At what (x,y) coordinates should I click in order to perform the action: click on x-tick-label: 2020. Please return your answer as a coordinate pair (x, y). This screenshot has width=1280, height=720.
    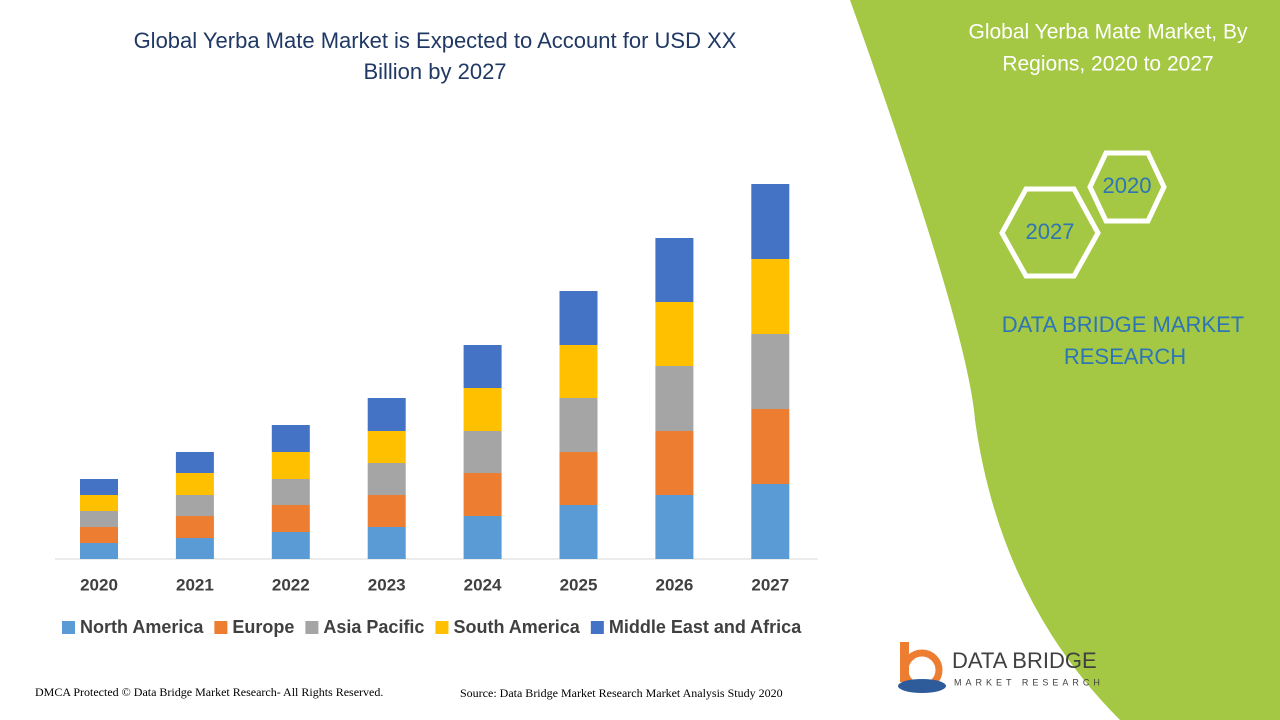
    Looking at the image, I should click on (99, 584).